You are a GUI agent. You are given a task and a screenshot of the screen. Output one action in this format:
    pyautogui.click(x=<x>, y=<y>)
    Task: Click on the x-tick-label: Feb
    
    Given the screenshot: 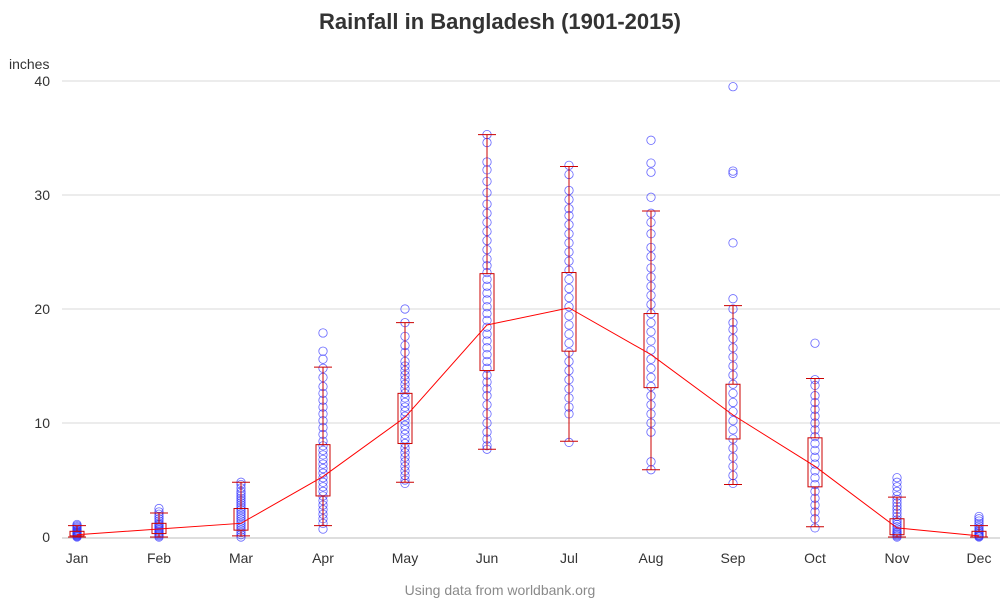 What is the action you would take?
    pyautogui.click(x=159, y=558)
    